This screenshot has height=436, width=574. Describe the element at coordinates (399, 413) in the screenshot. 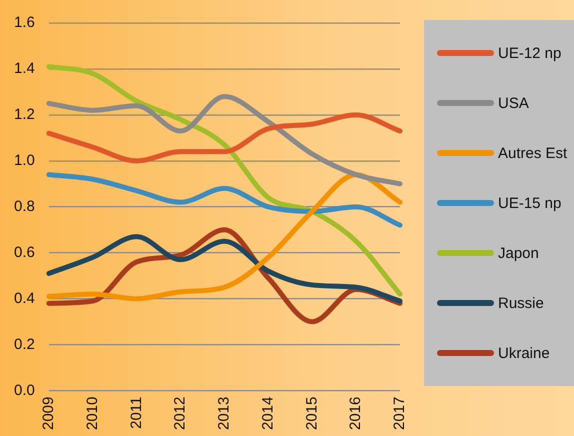

I see `x-tick-label: 2017` at that location.